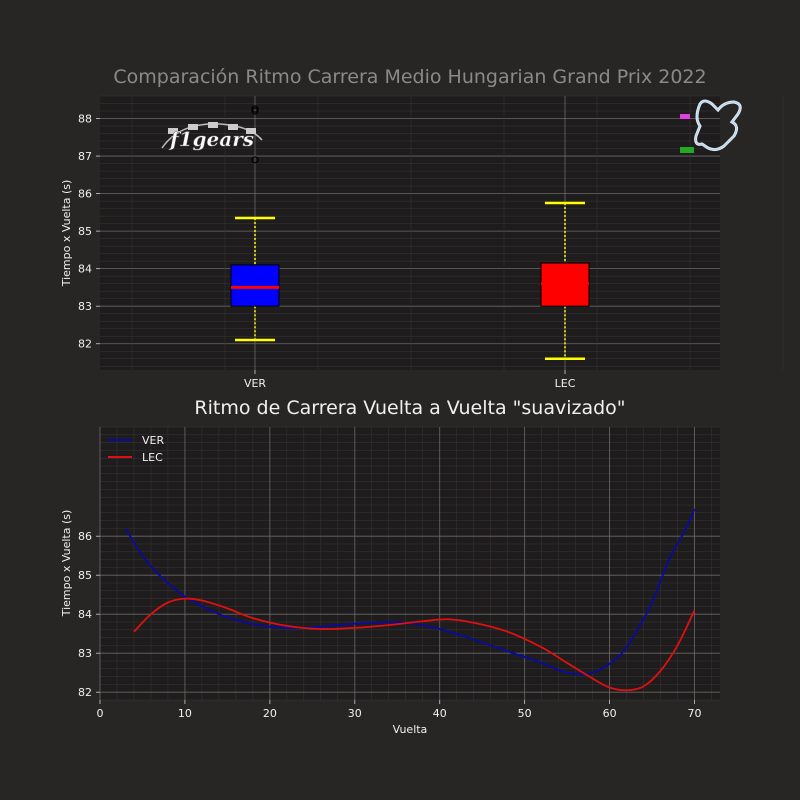  Describe the element at coordinates (85, 614) in the screenshot. I see `line-y-tick-label: 84` at that location.